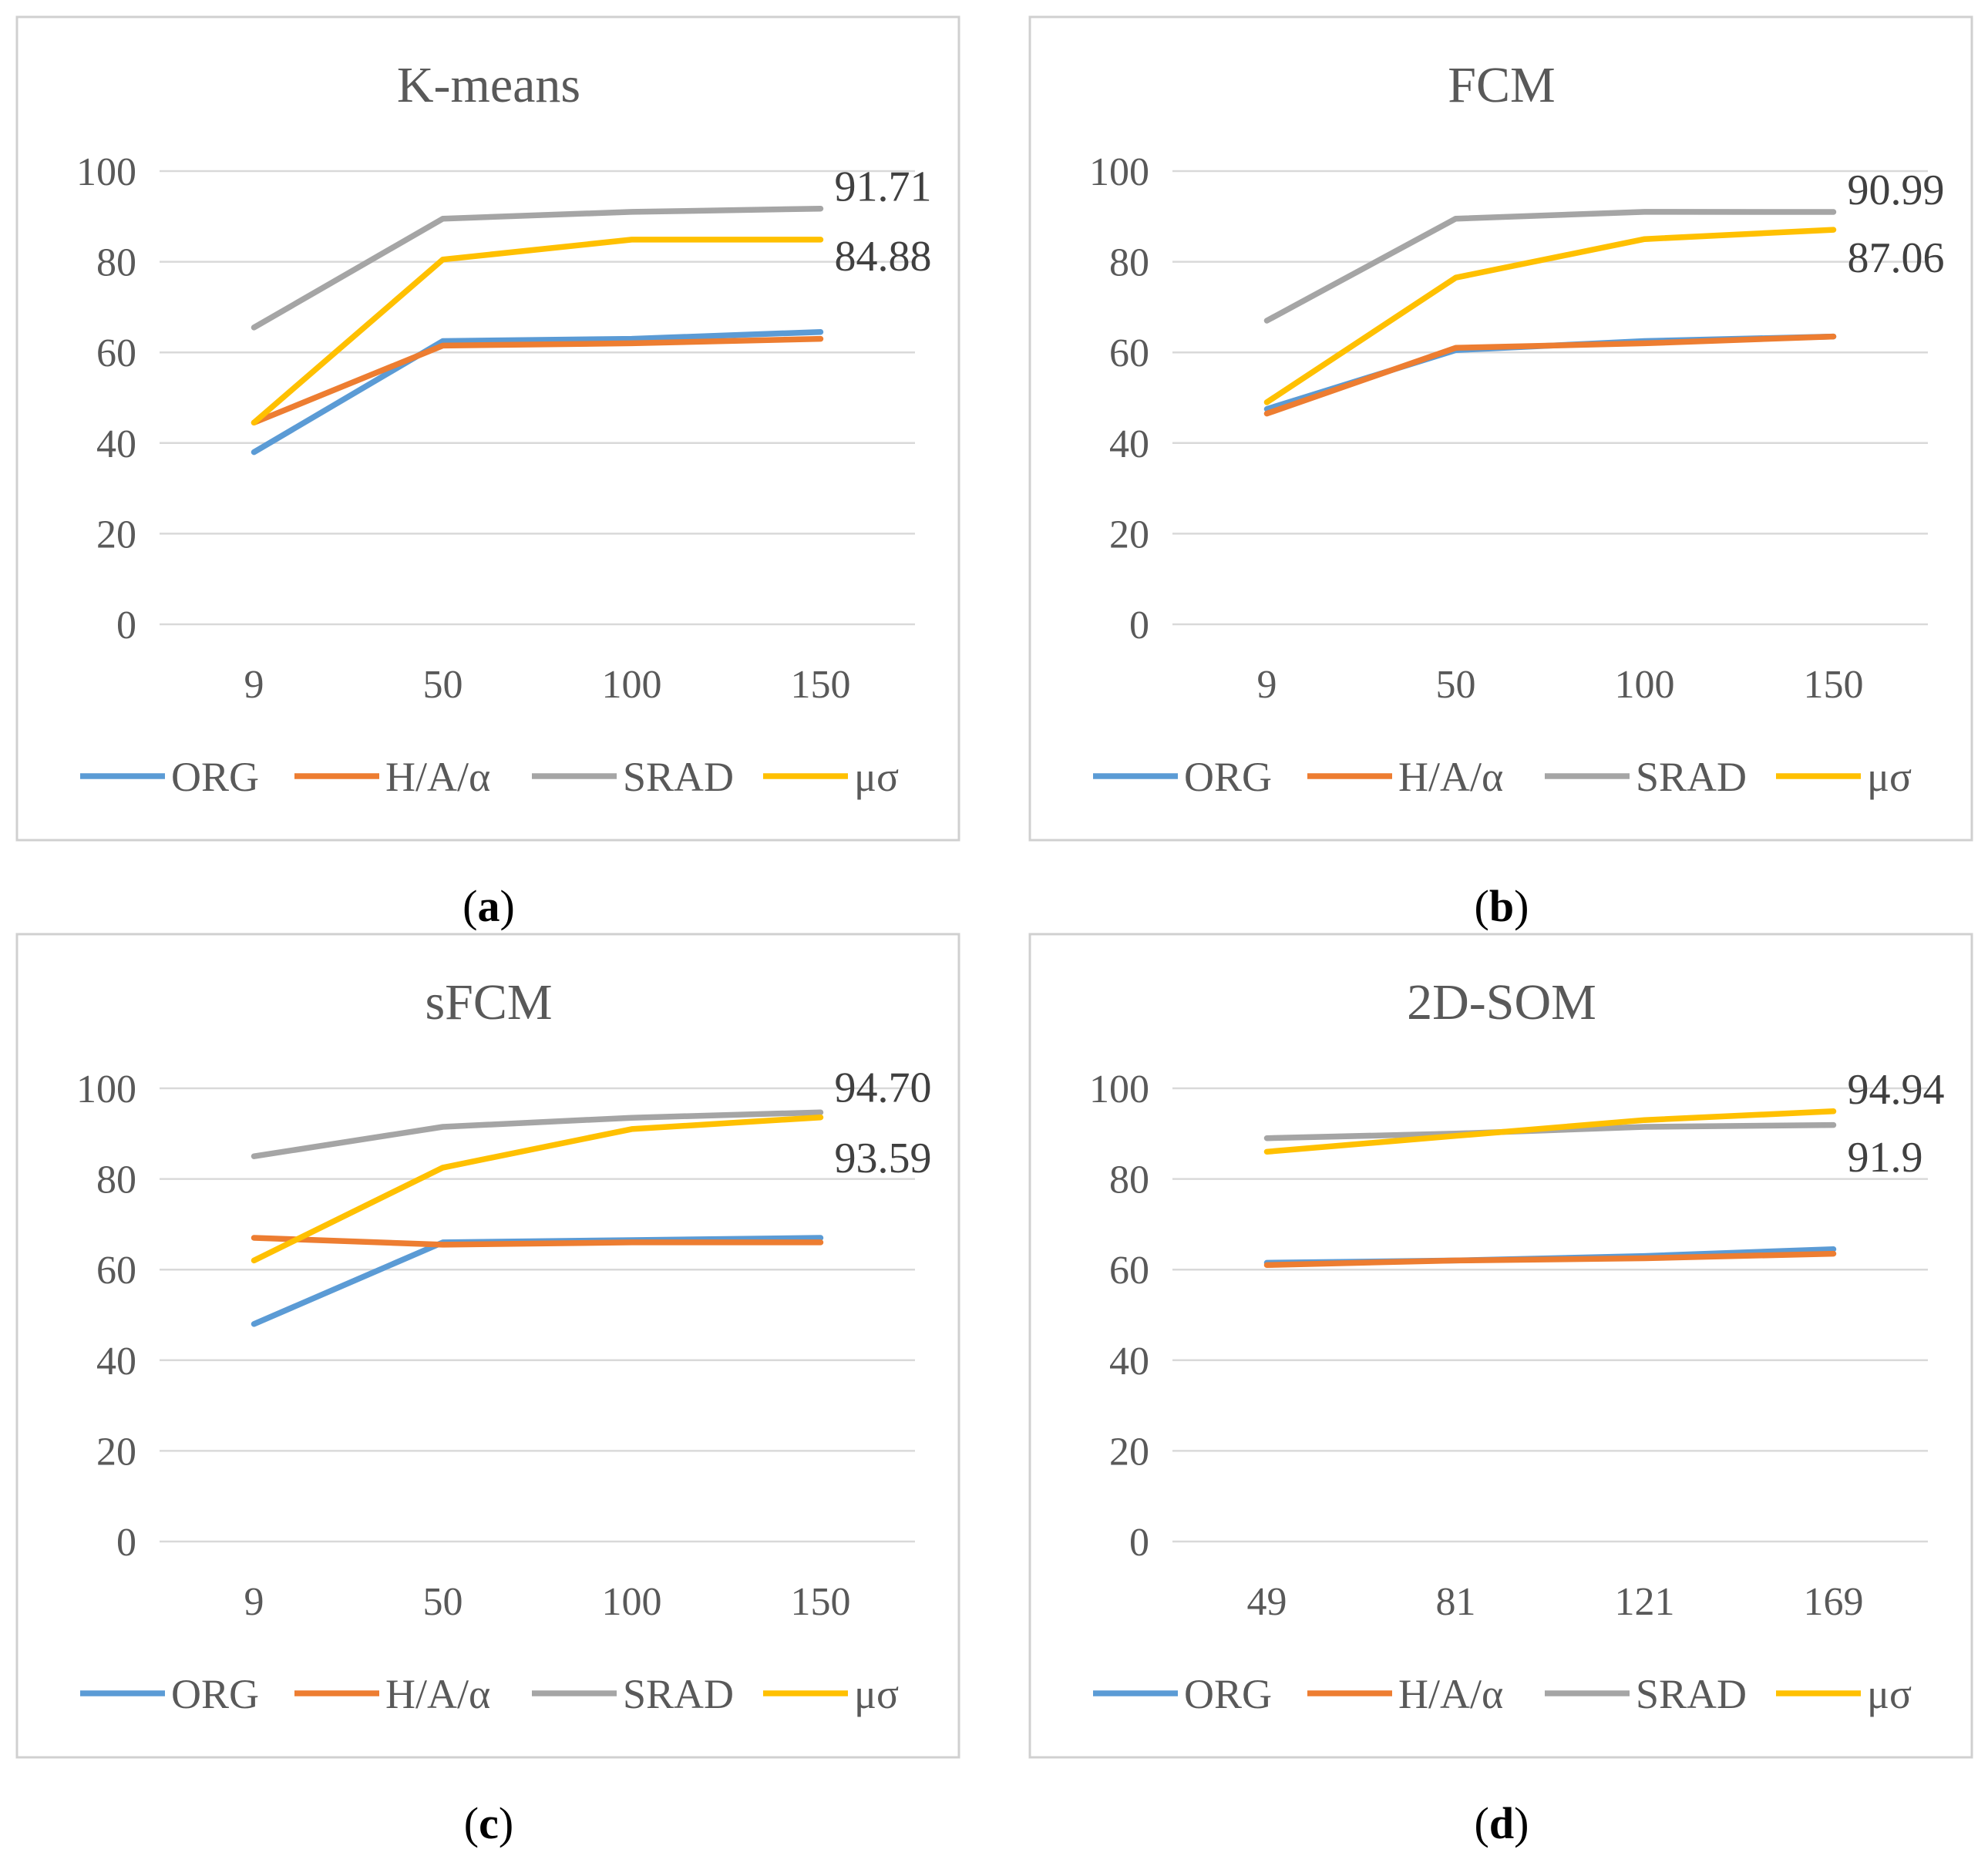  I want to click on data-label: 87.06, so click(1896, 258).